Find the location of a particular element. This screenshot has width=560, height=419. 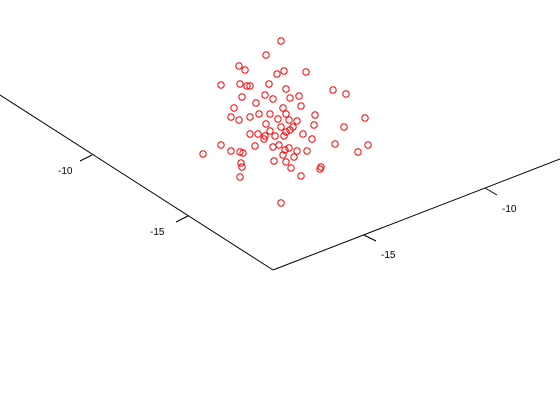

data-points is located at coordinates (285, 122).